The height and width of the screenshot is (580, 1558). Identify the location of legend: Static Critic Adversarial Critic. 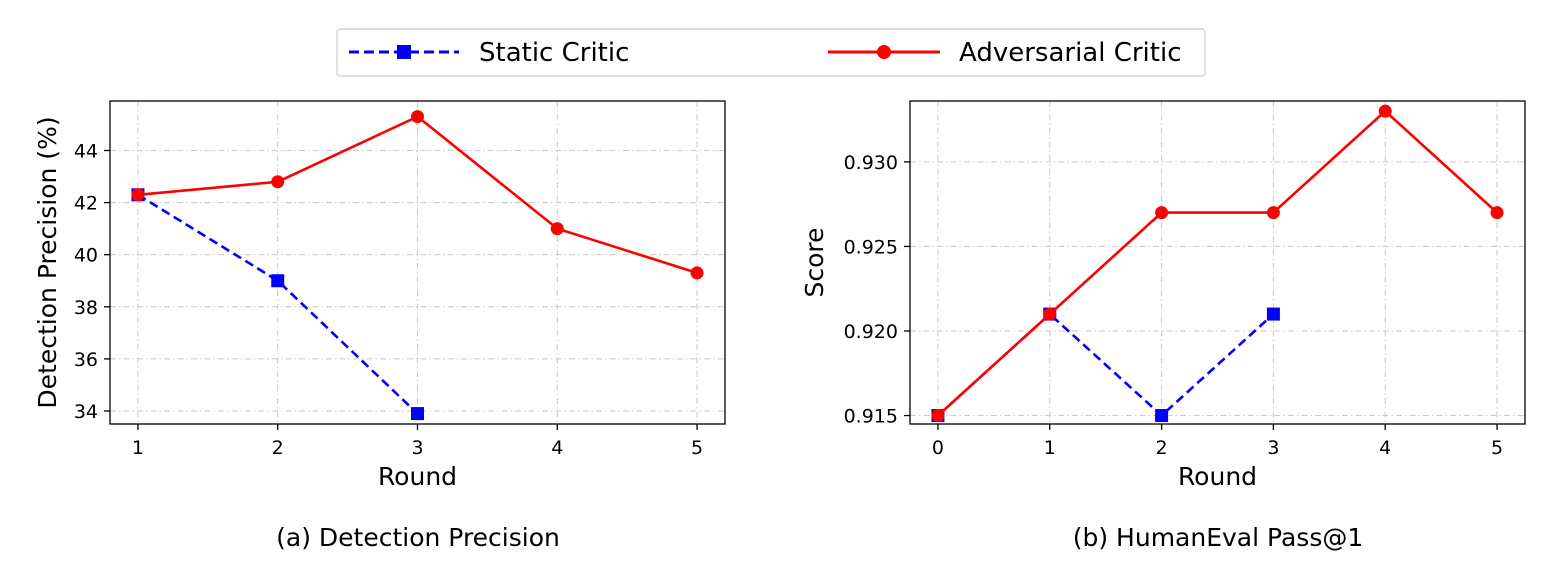
(771, 52).